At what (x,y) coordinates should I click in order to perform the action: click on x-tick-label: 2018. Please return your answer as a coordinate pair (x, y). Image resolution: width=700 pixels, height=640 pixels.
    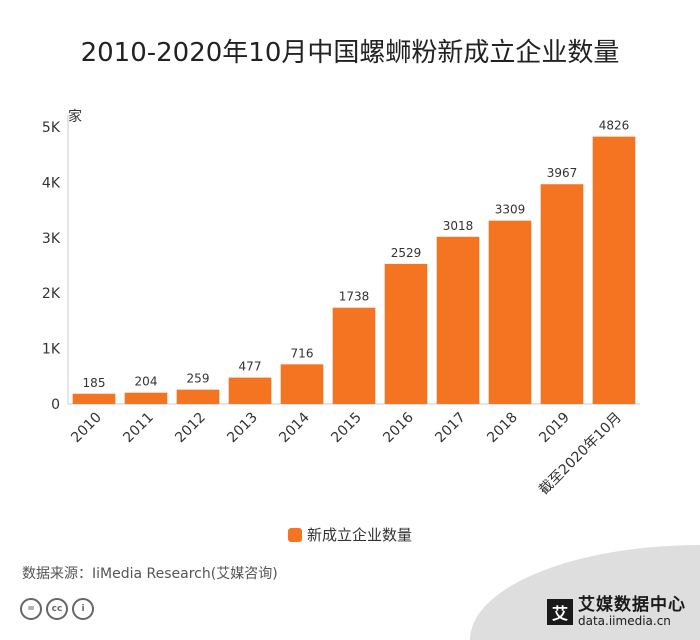
    Looking at the image, I should click on (502, 428).